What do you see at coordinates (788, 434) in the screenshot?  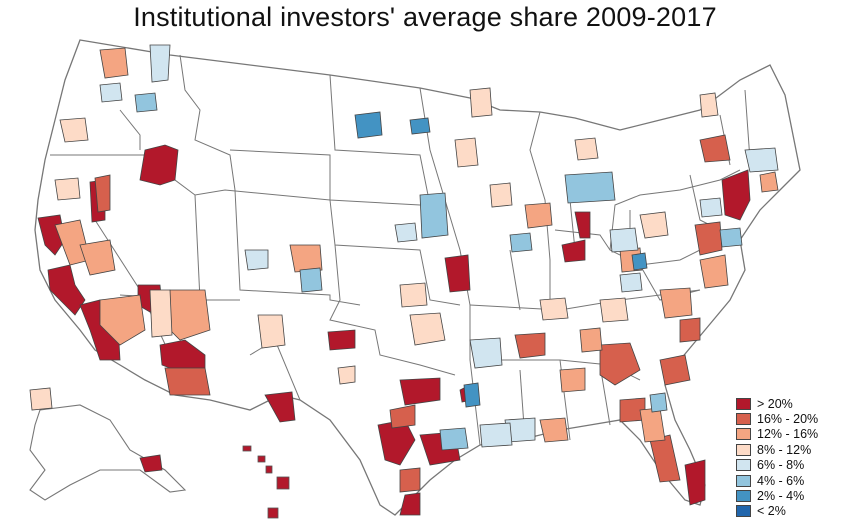 I see `legend-label: 12% - 16%` at bounding box center [788, 434].